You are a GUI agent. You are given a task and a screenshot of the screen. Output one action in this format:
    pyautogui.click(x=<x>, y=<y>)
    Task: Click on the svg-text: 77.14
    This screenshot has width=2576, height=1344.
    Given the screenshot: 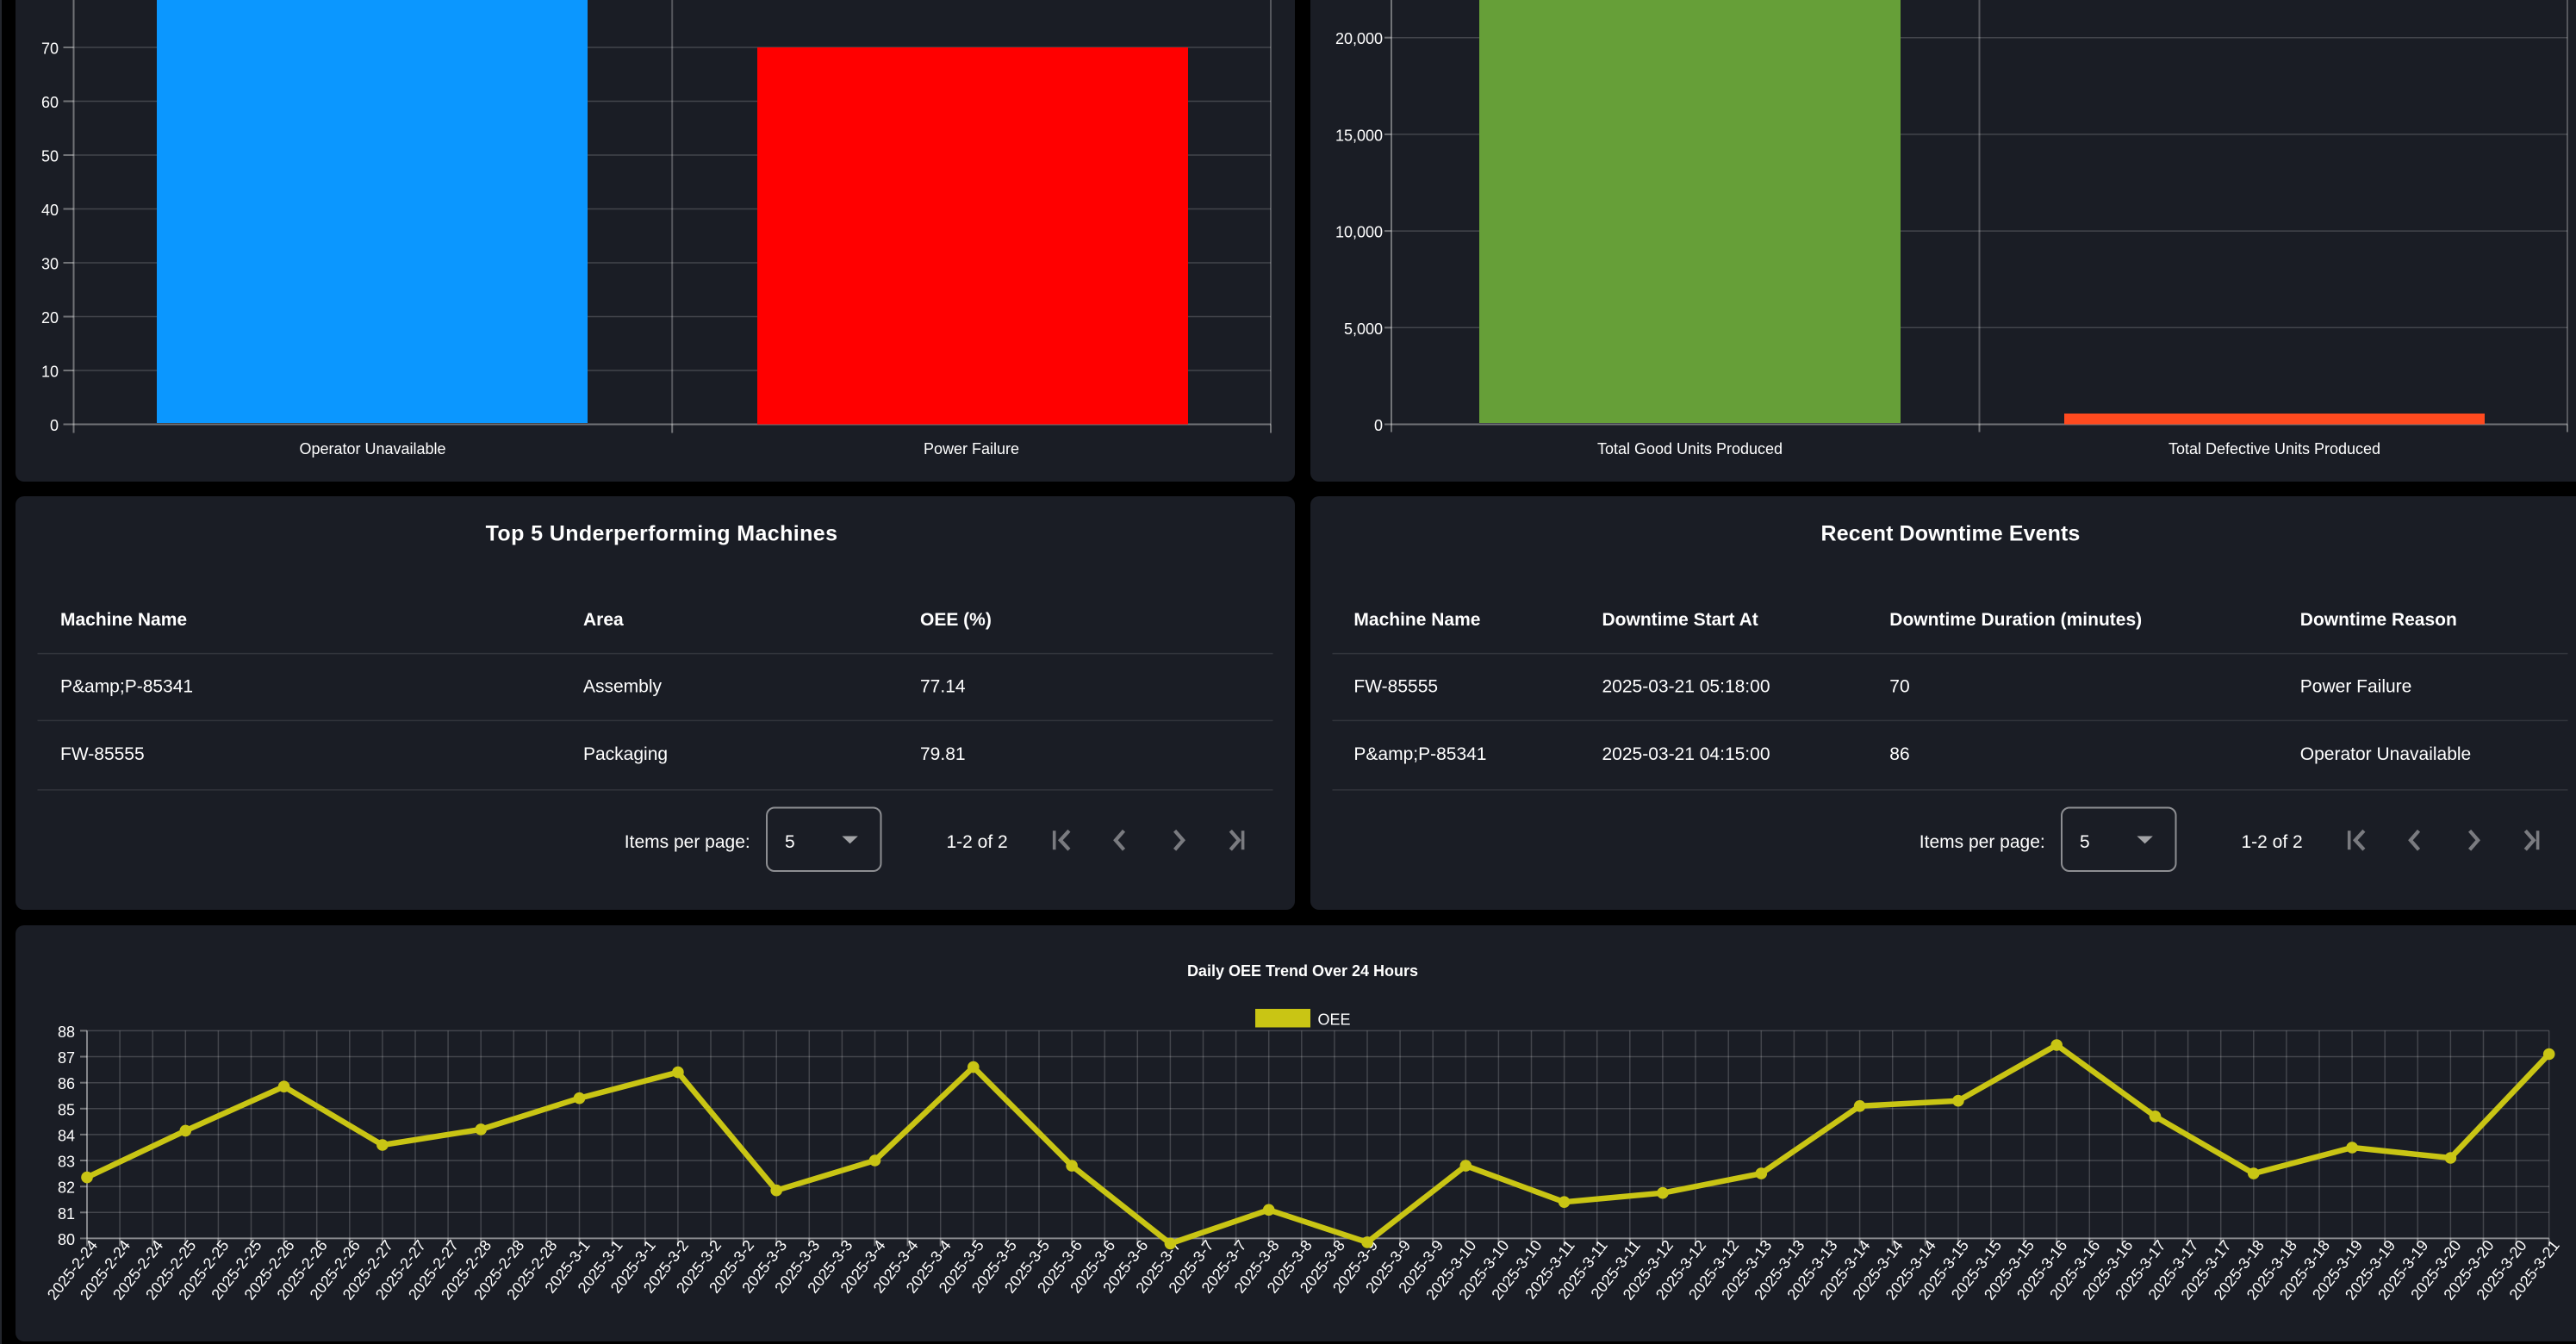 What is the action you would take?
    pyautogui.click(x=943, y=687)
    